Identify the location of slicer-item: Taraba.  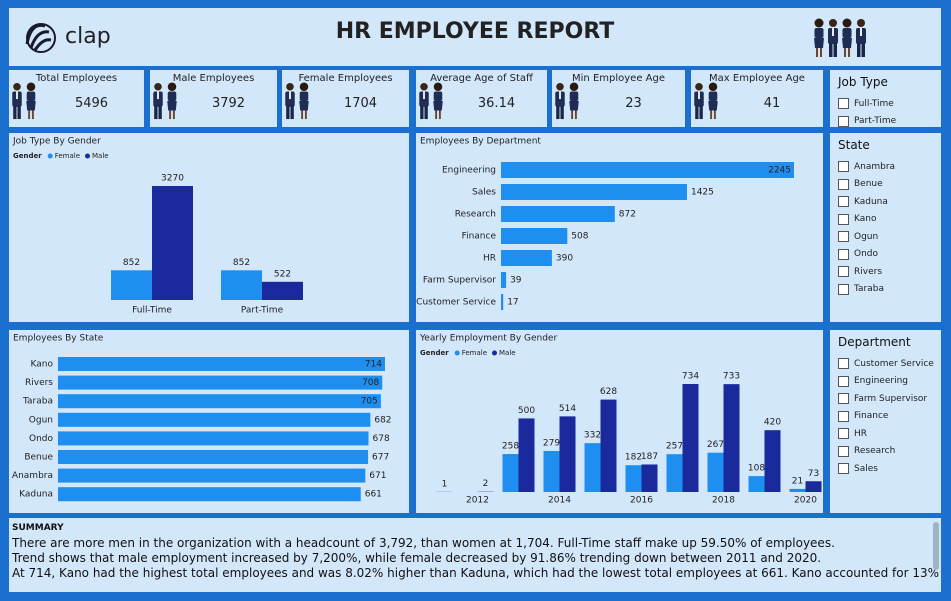
(889, 290).